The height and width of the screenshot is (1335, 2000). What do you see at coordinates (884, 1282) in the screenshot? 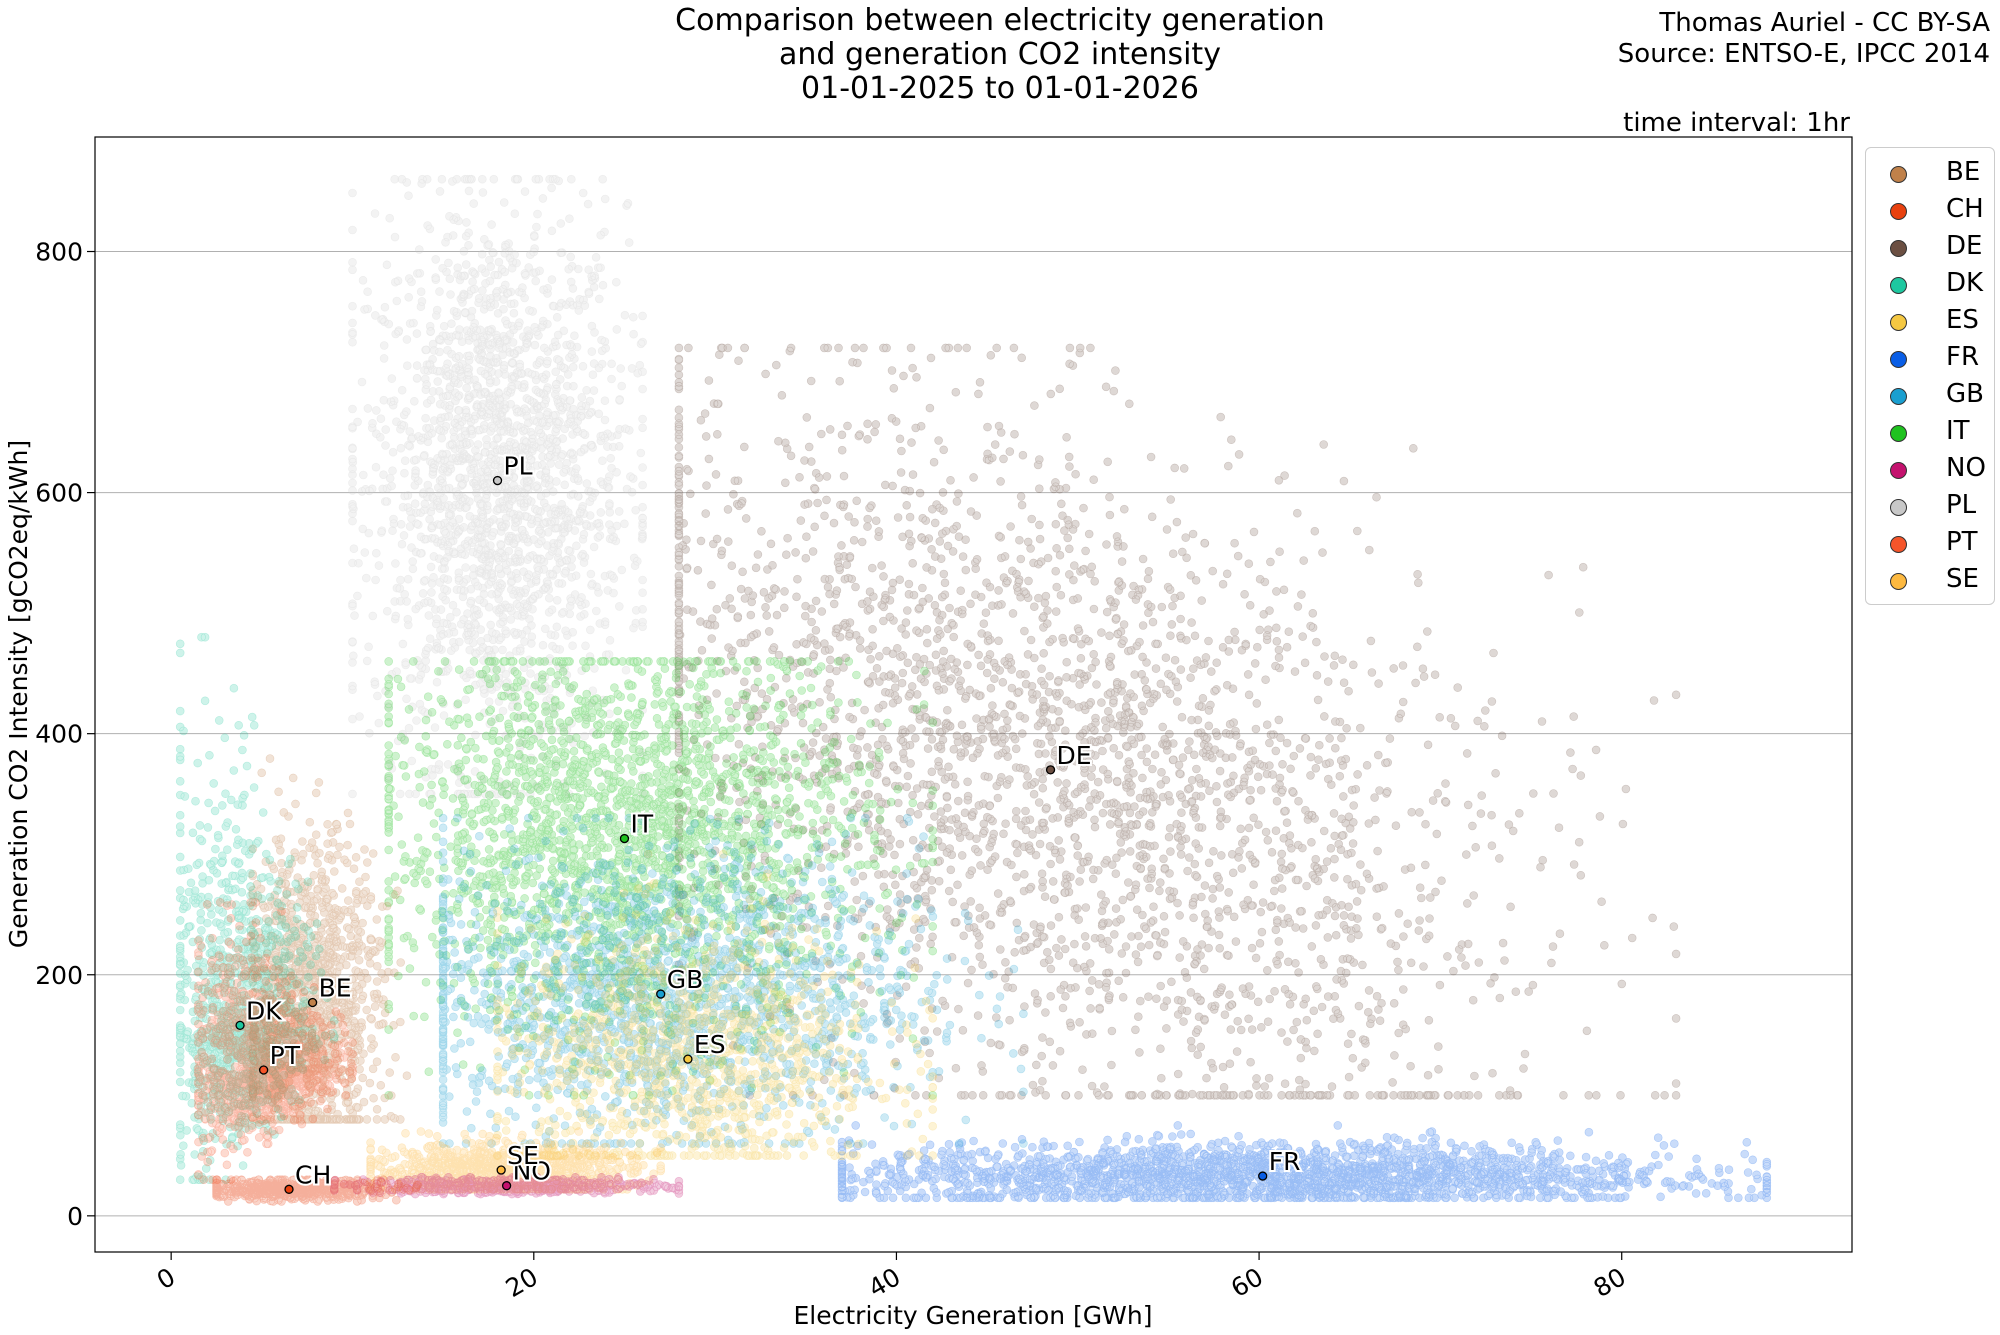
I see `x-tick-label: 40` at bounding box center [884, 1282].